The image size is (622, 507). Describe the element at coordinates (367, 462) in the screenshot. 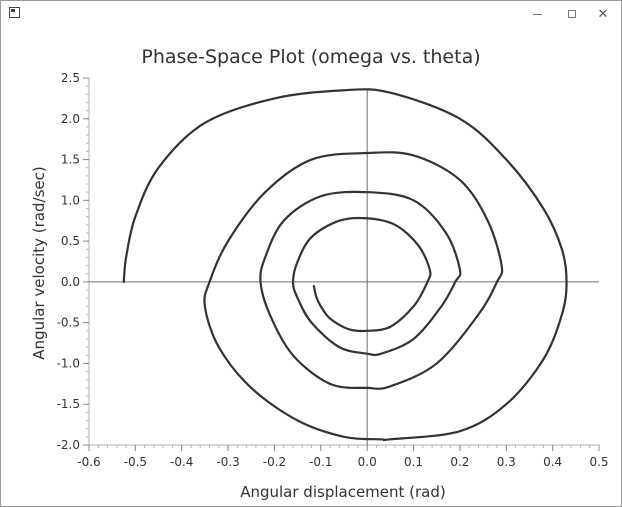

I see `x-tick-label: 0.0` at that location.